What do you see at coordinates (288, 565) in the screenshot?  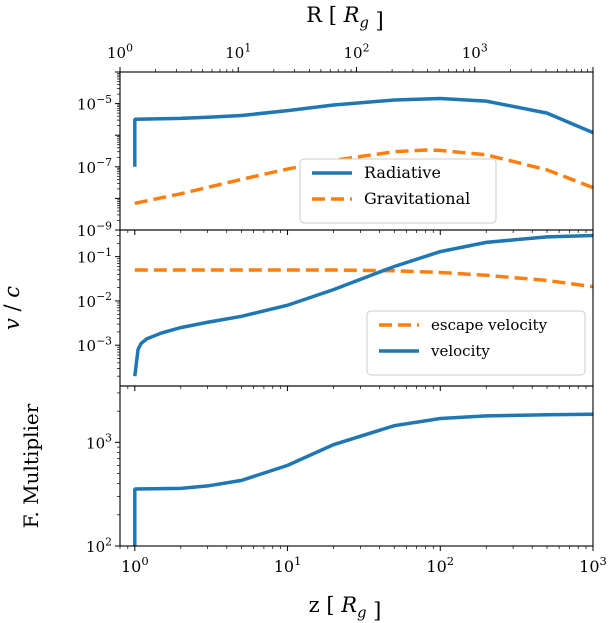 I see `x-tick-label: 10¹` at bounding box center [288, 565].